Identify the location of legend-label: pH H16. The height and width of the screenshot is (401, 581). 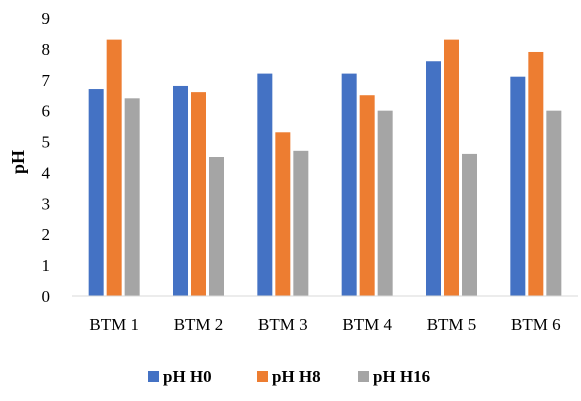
(401, 376).